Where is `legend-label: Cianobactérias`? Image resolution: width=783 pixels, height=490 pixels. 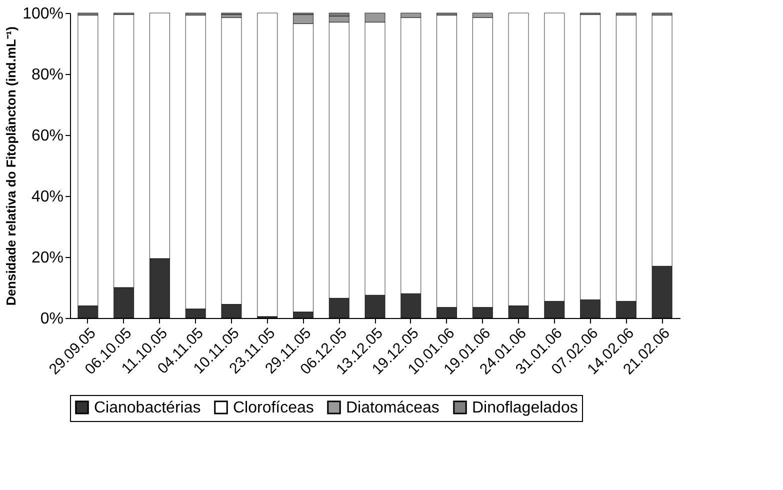 legend-label: Cianobactérias is located at coordinates (147, 407).